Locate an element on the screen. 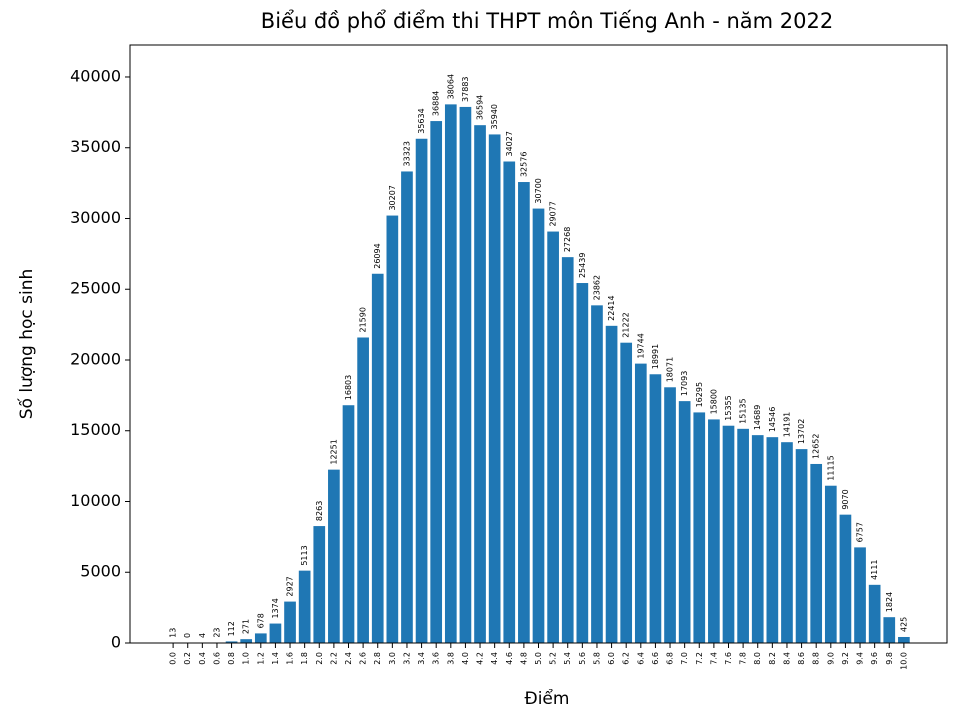 This screenshot has height=726, width=980. x-tick-label: 6.6 is located at coordinates (655, 658).